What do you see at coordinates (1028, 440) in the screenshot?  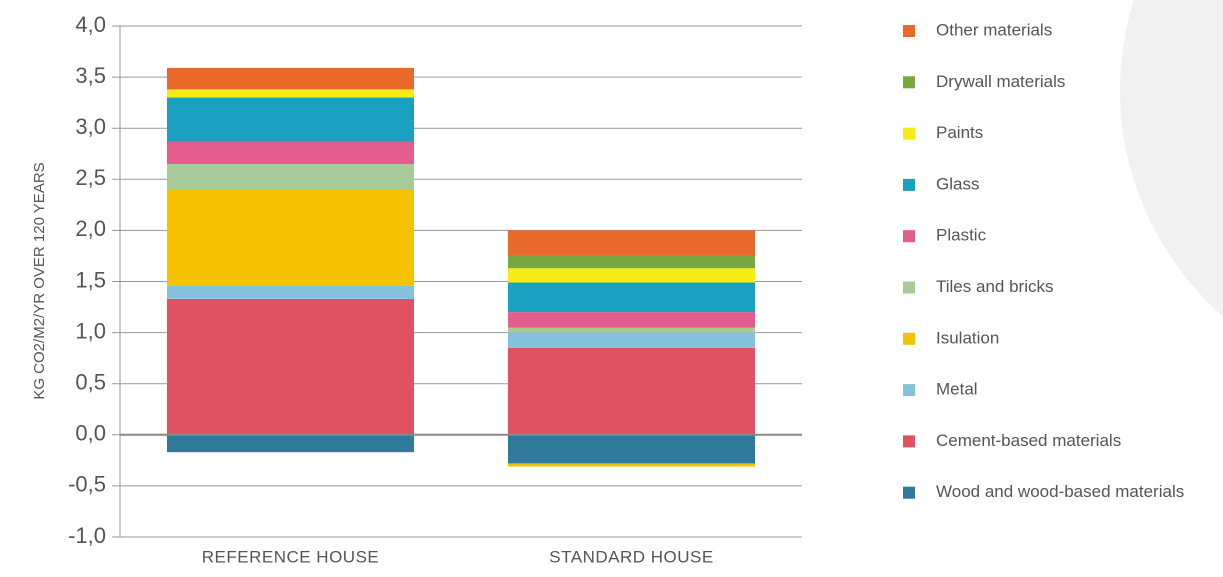 I see `legend-label: Cement-based materials` at bounding box center [1028, 440].